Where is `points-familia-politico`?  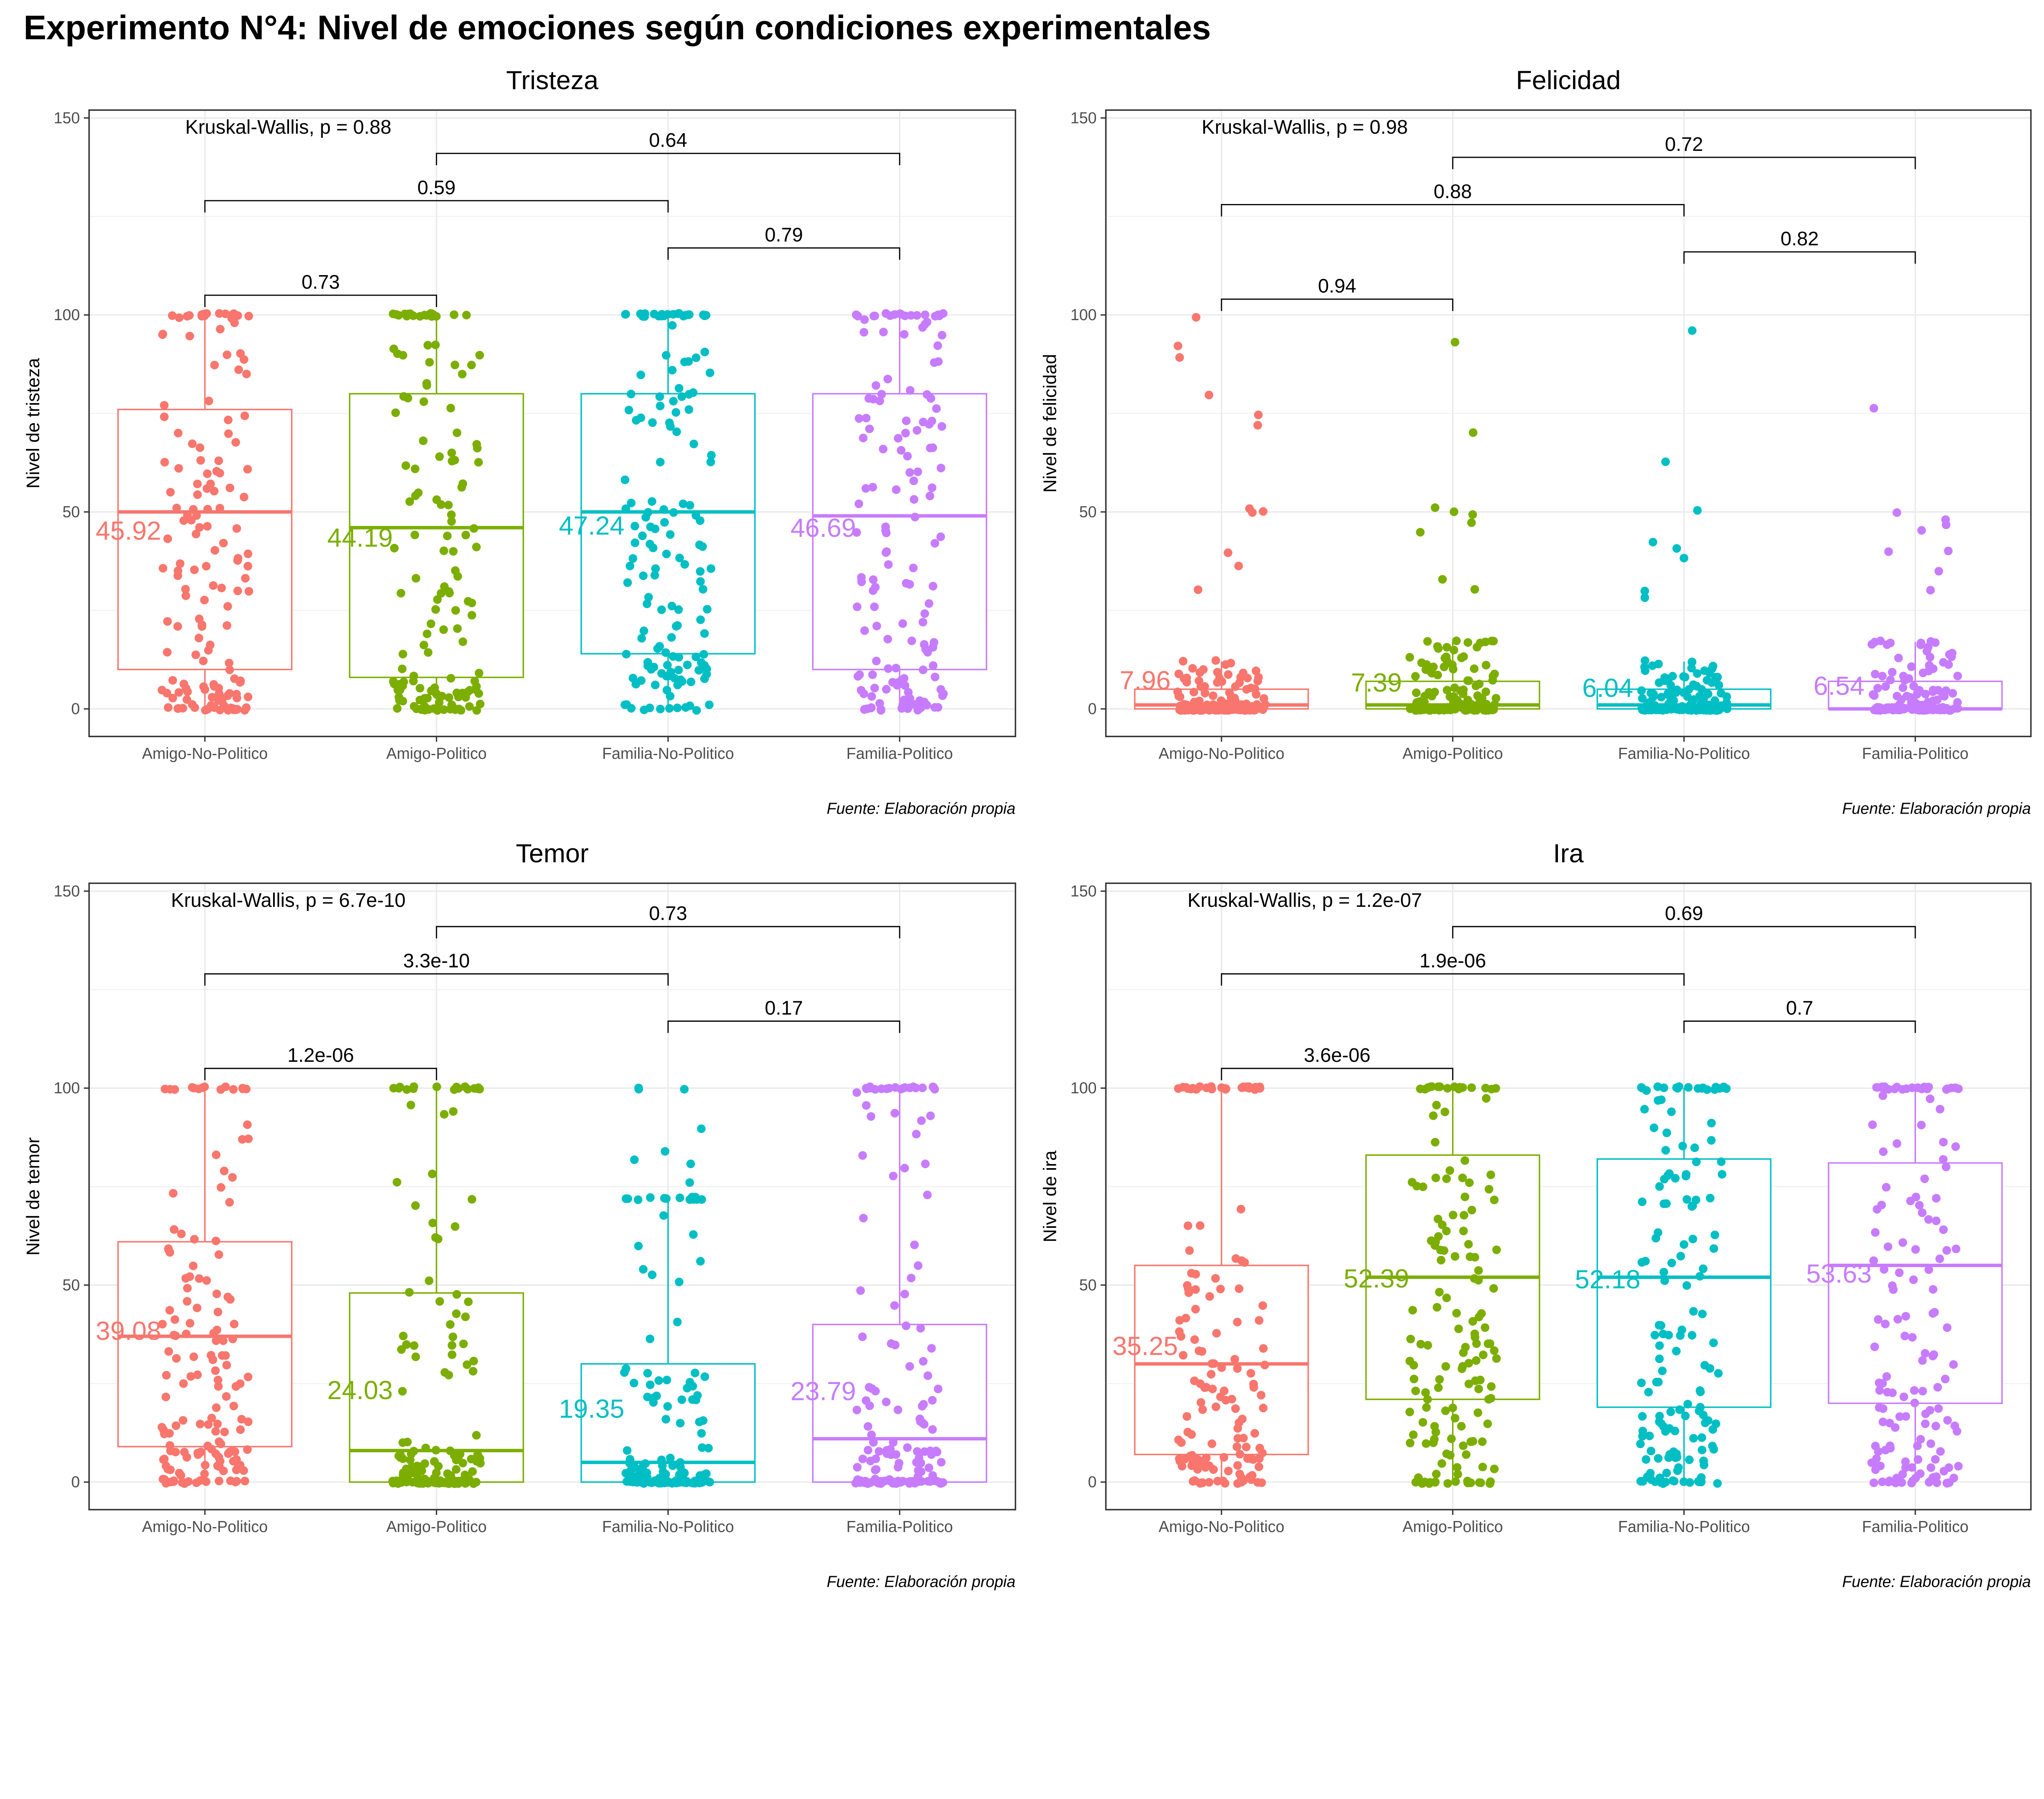
points-familia-politico is located at coordinates (1915, 559).